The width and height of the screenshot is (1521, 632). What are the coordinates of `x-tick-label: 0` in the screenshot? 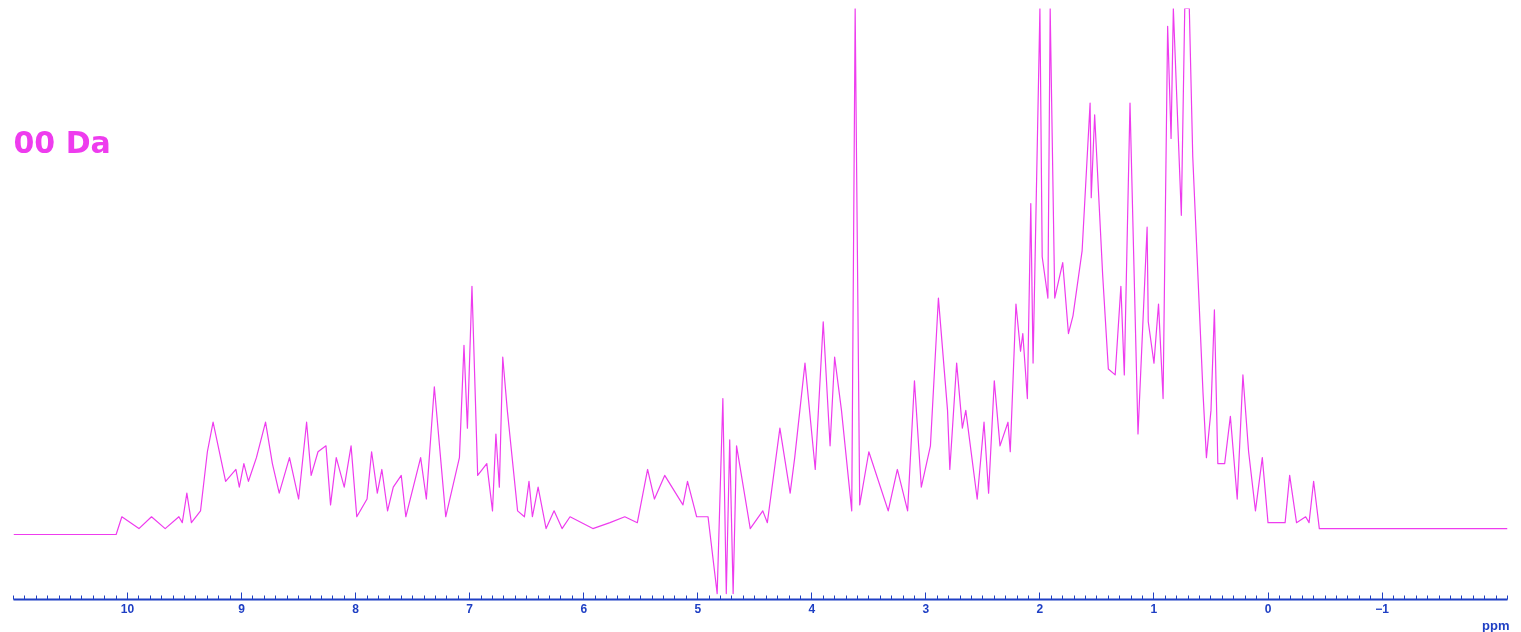 It's located at (1268, 608).